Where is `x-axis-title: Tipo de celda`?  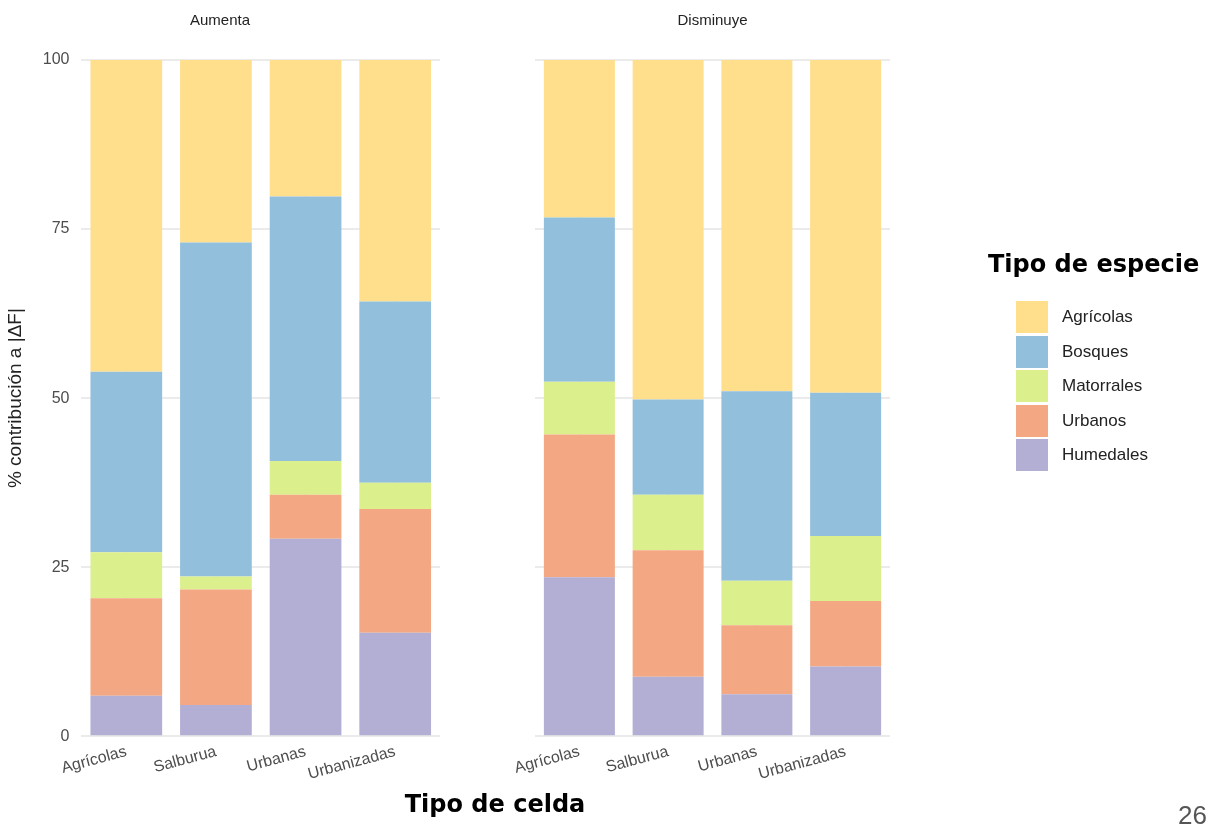 x-axis-title: Tipo de celda is located at coordinates (495, 804).